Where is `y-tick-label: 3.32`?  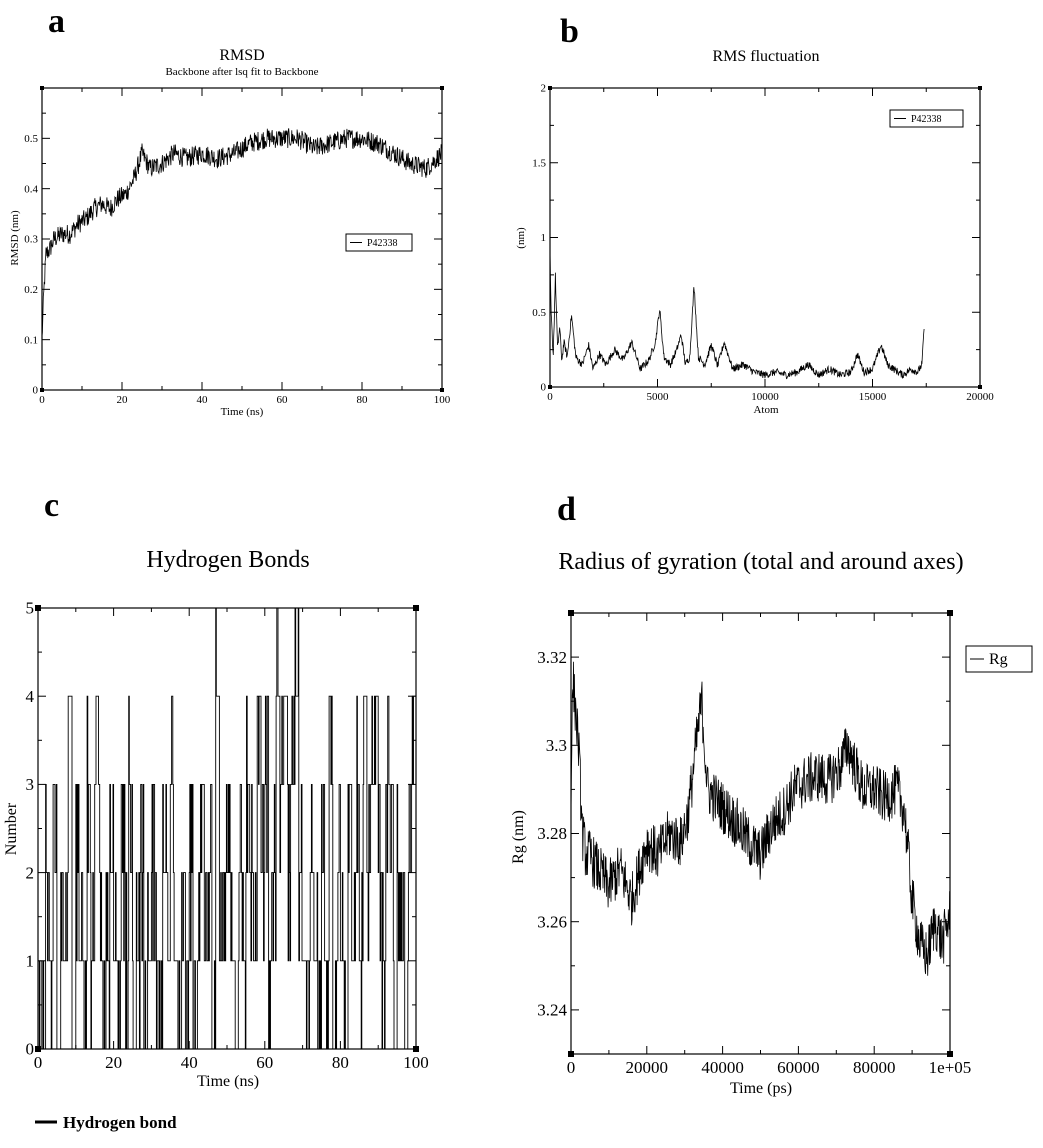
y-tick-label: 3.32 is located at coordinates (552, 657).